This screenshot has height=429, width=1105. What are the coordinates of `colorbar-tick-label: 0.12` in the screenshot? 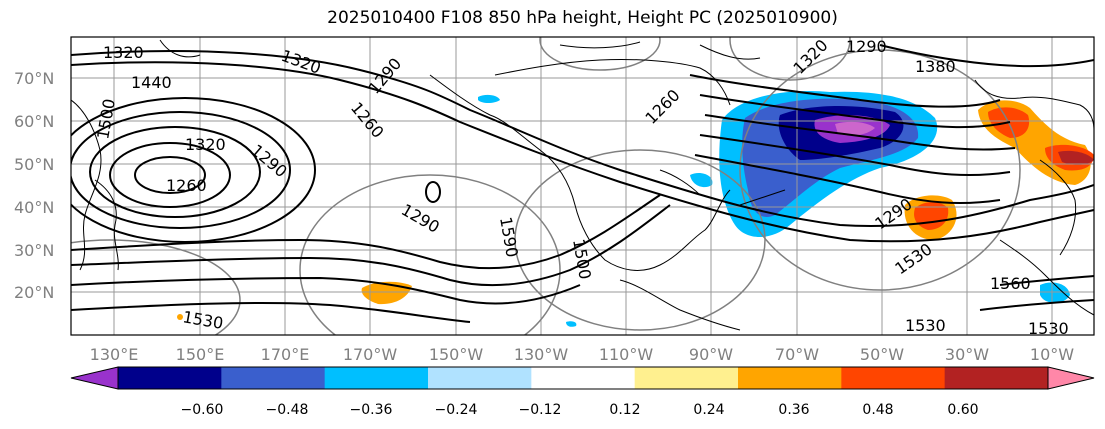 It's located at (624, 410).